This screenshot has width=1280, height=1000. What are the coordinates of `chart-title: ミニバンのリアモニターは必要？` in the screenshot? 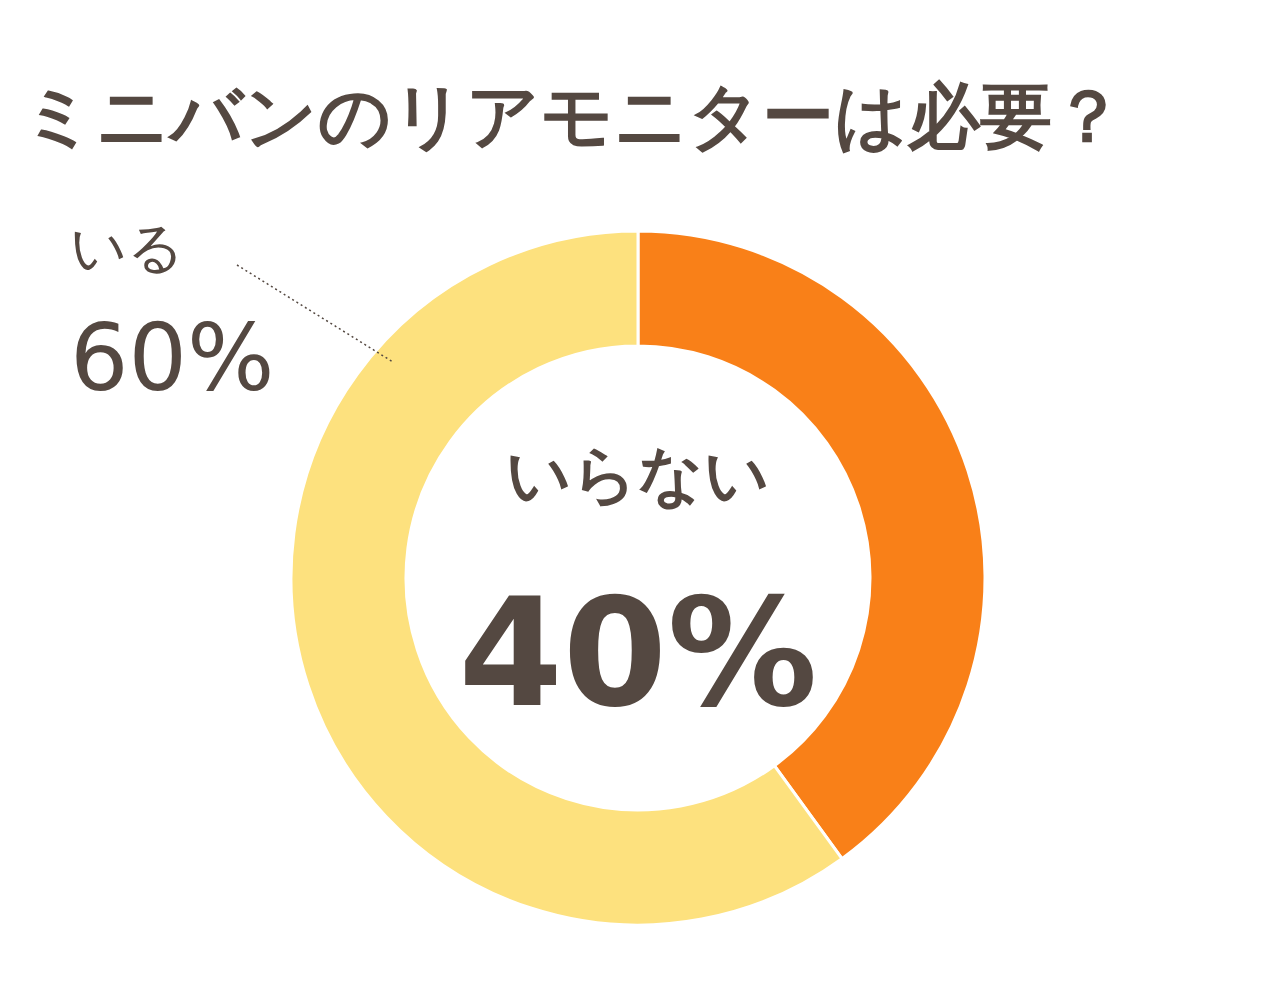 It's located at (573, 116).